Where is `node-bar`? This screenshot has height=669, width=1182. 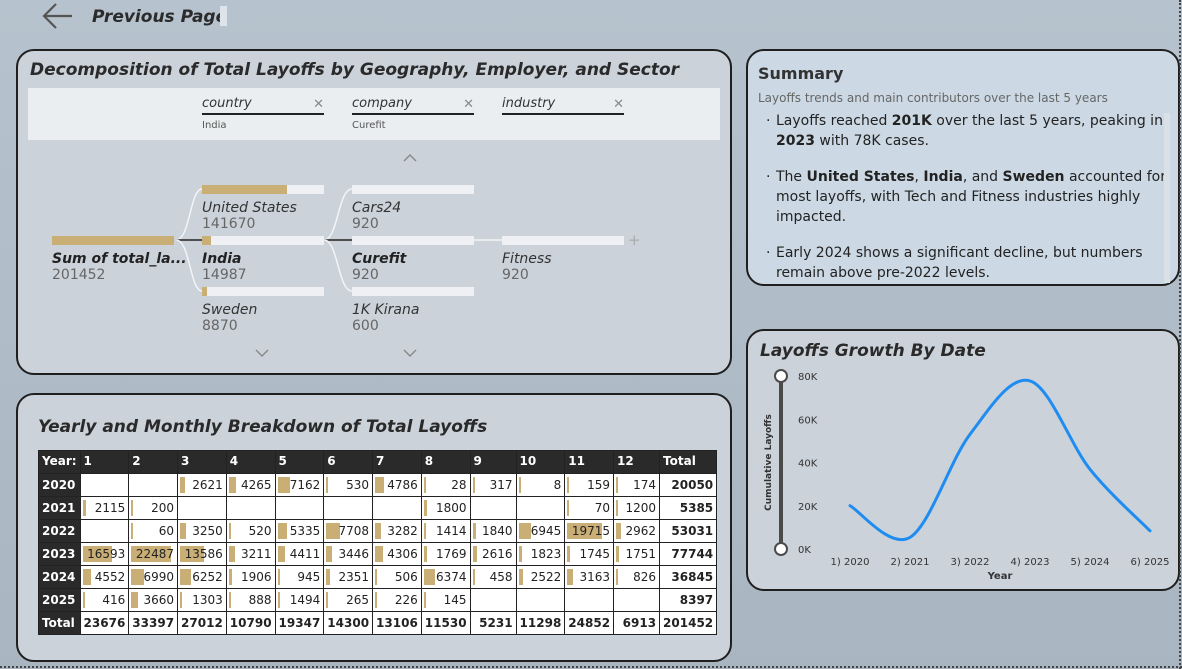
node-bar is located at coordinates (204, 291).